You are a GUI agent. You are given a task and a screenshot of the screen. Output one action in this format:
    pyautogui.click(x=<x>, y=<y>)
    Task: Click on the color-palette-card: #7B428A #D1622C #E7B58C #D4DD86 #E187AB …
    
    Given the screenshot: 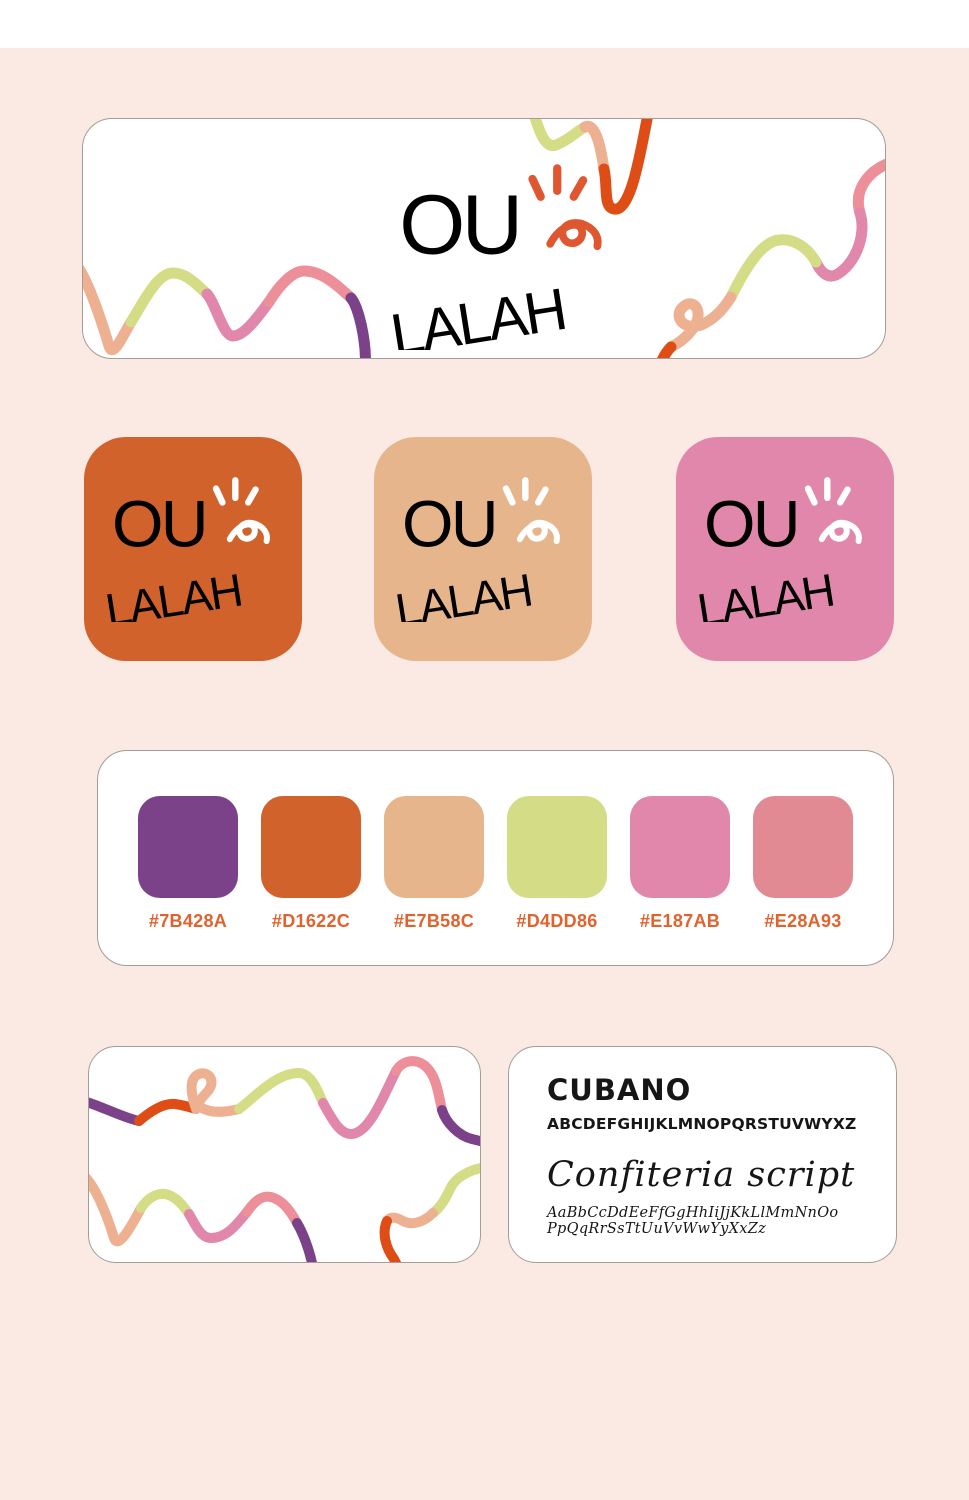 What is the action you would take?
    pyautogui.click(x=495, y=858)
    